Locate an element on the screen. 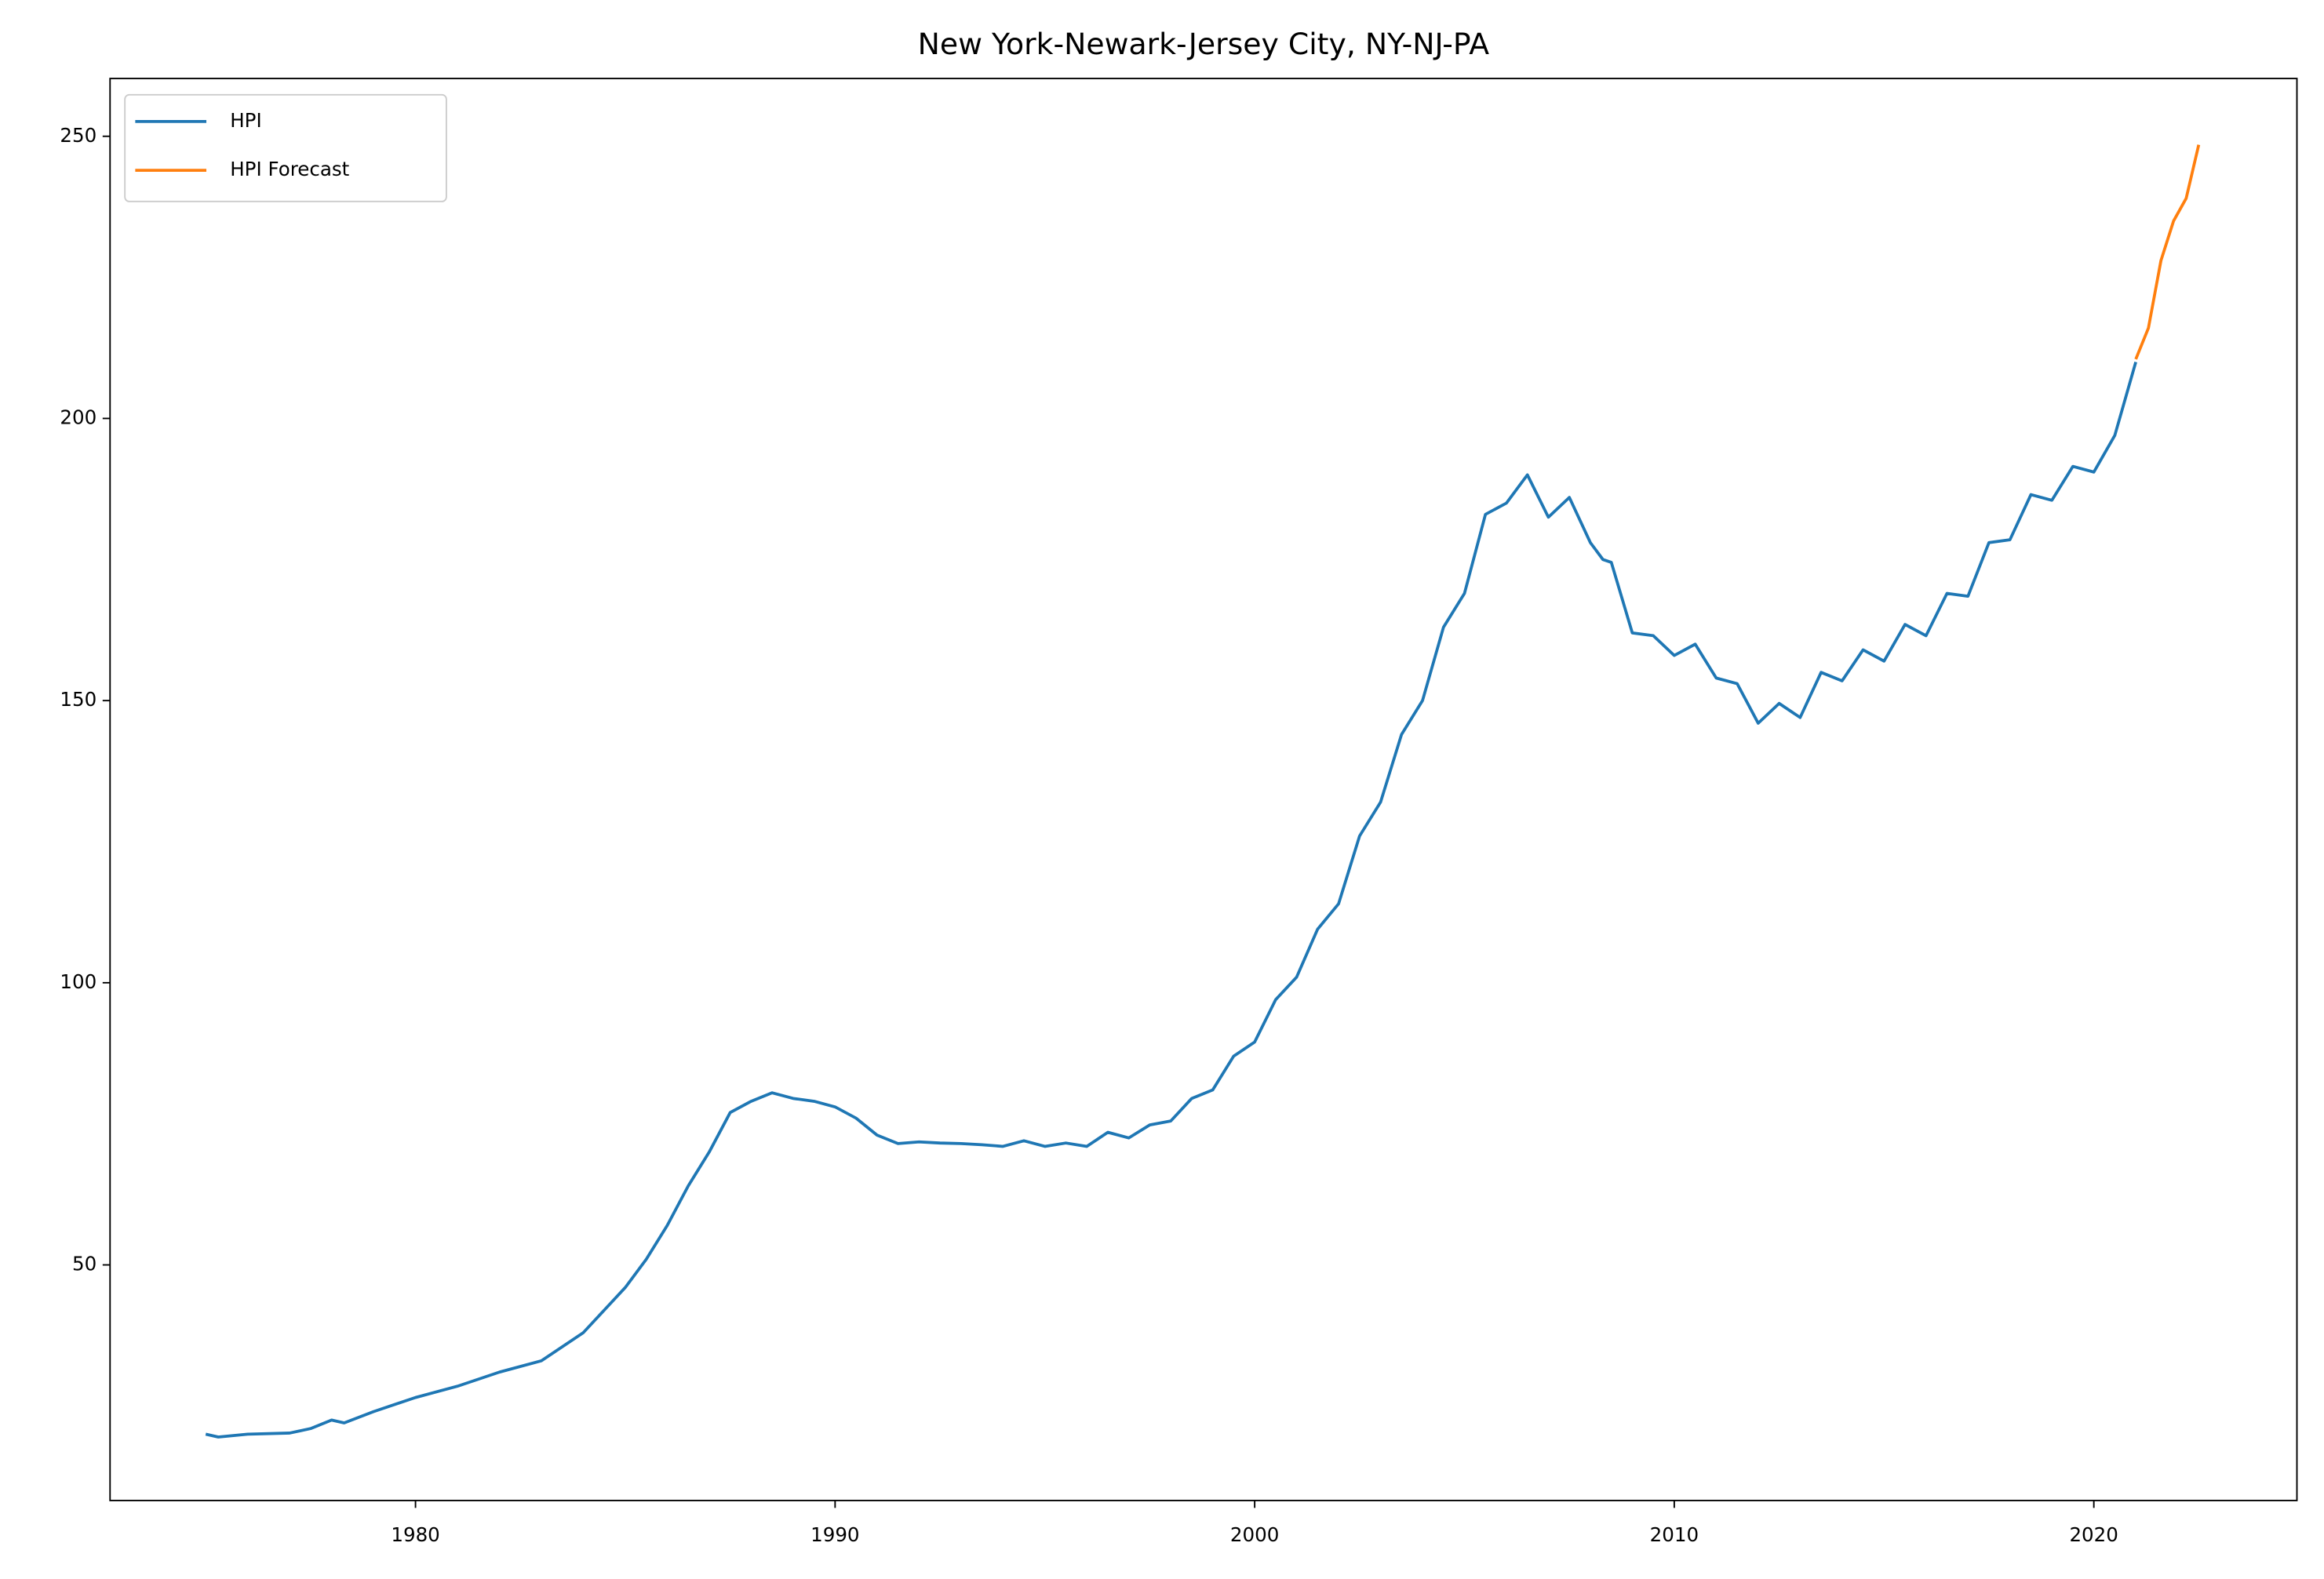  y-tick-label: 100 is located at coordinates (78, 981).